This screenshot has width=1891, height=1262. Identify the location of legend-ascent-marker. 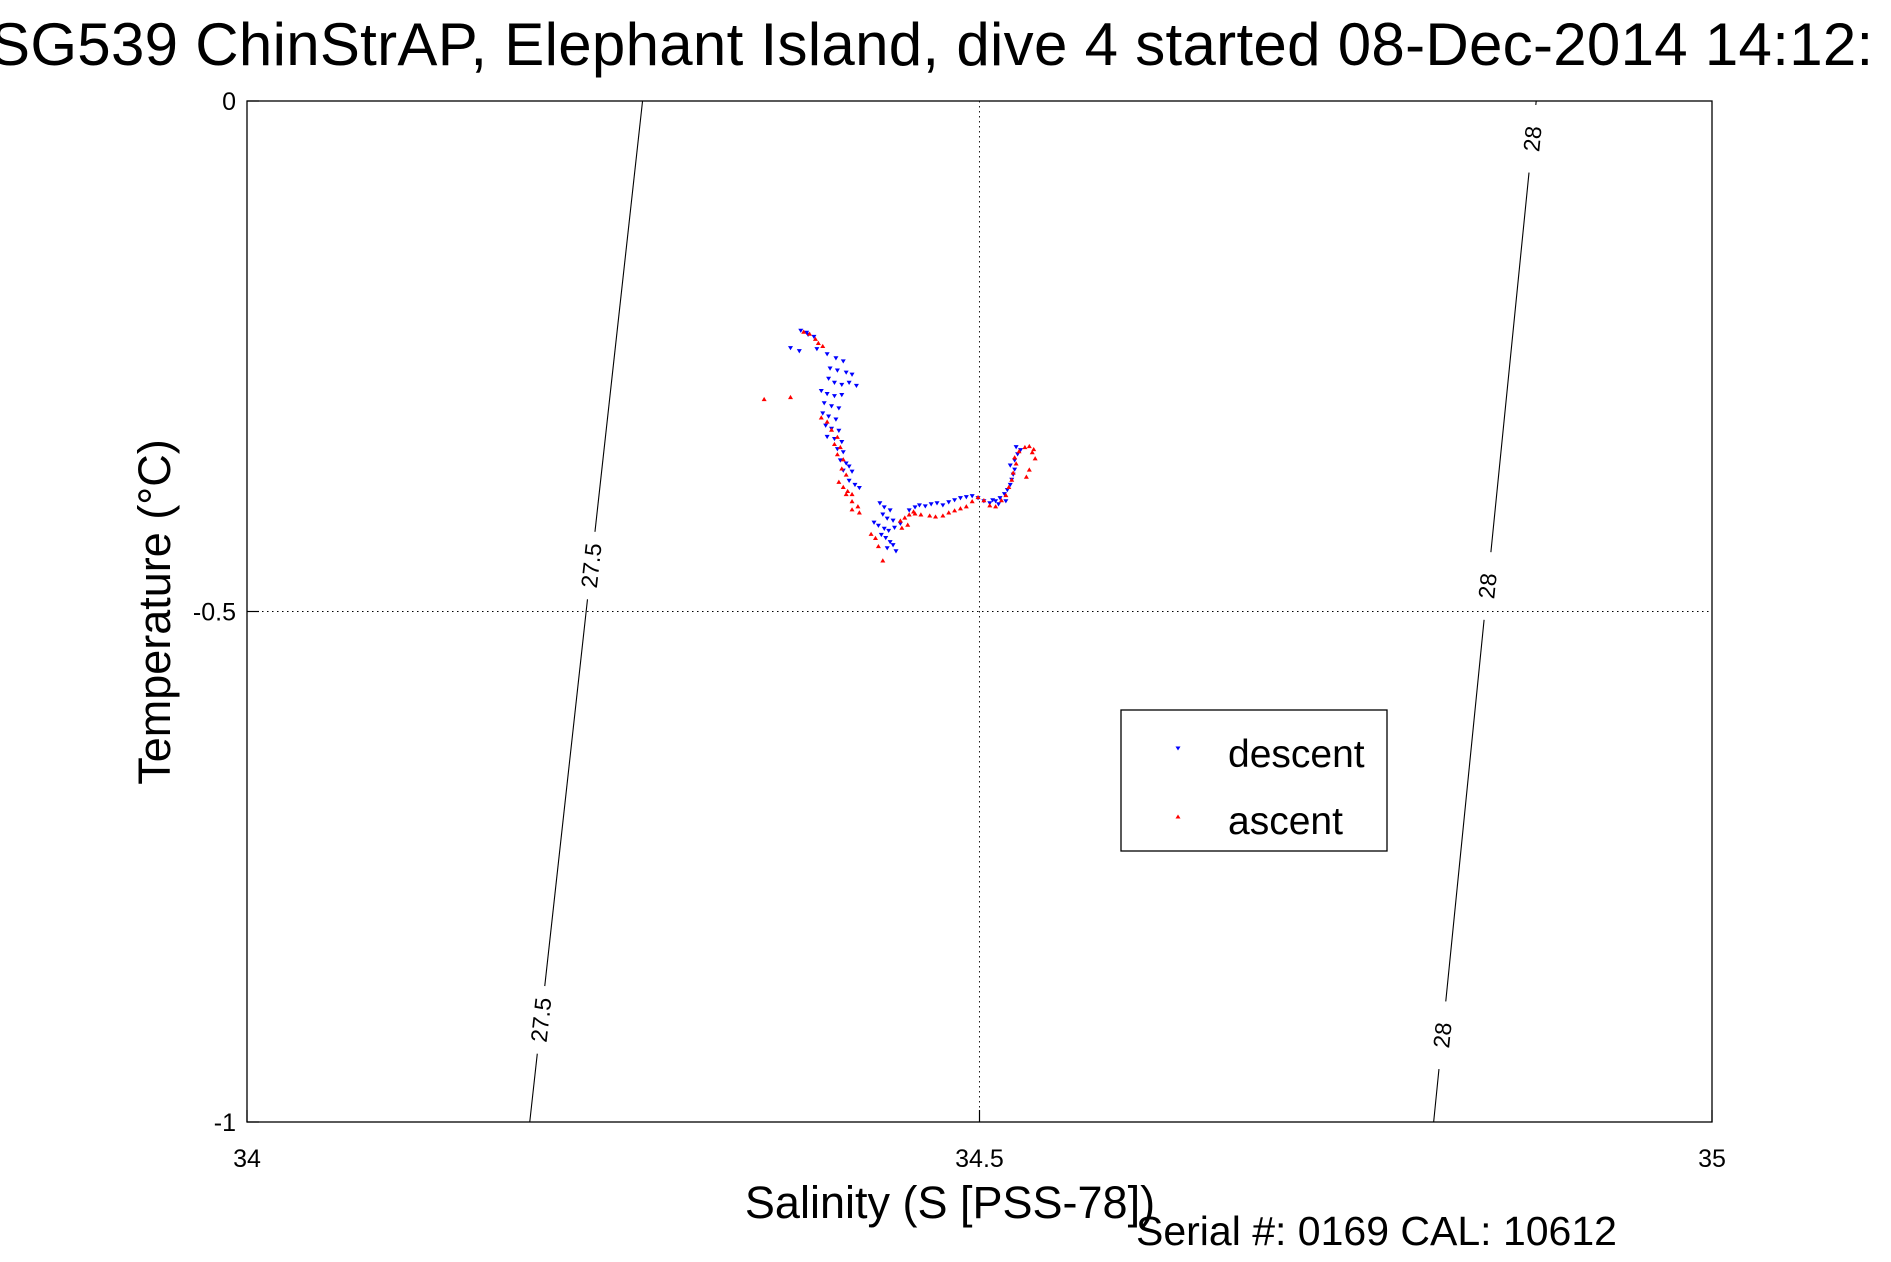
(1178, 816).